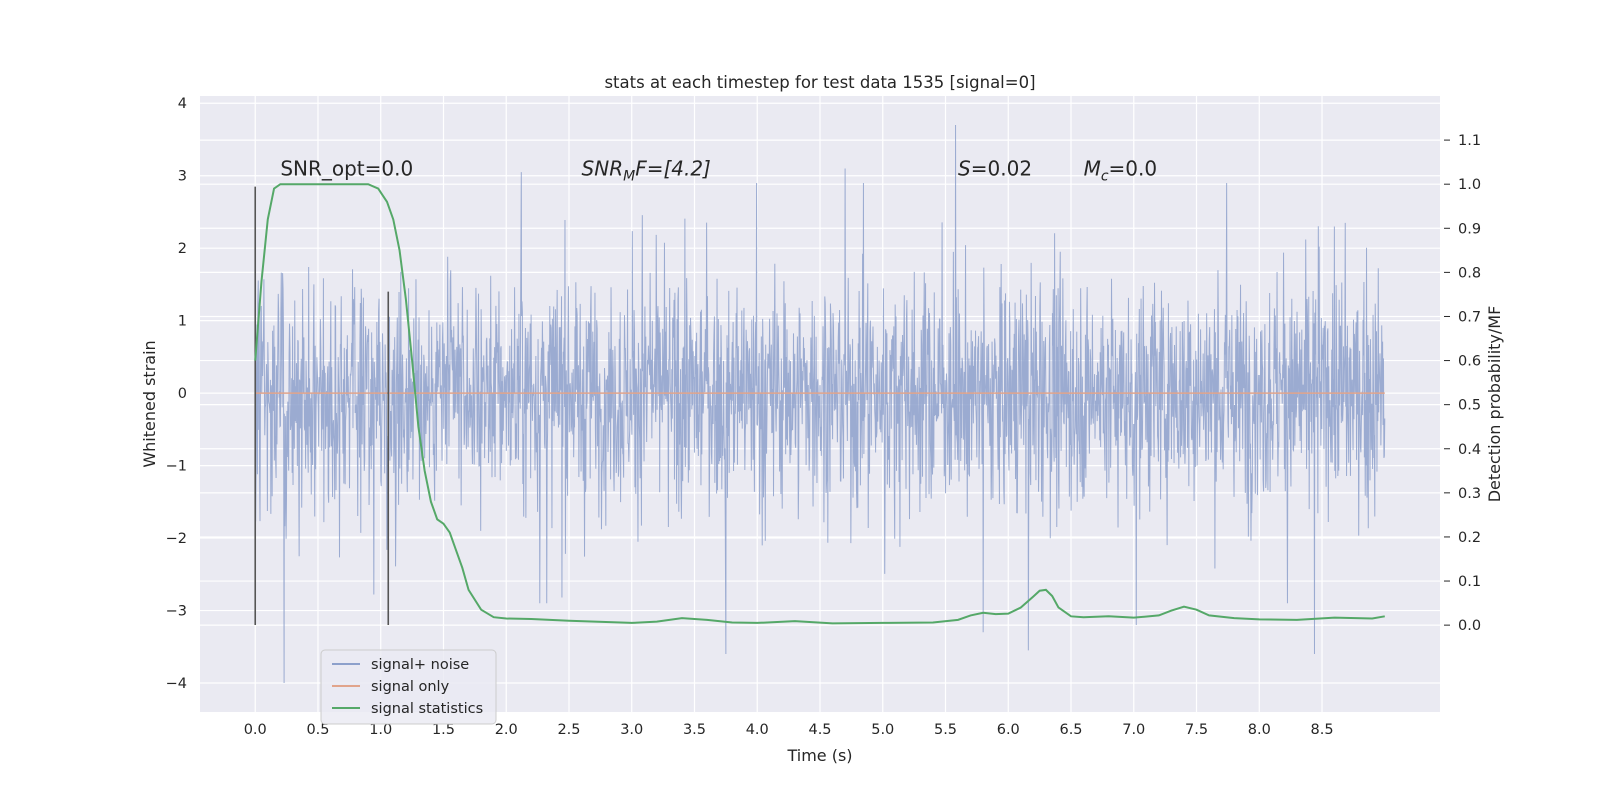 Image resolution: width=1600 pixels, height=800 pixels. I want to click on legend-box, so click(408, 687).